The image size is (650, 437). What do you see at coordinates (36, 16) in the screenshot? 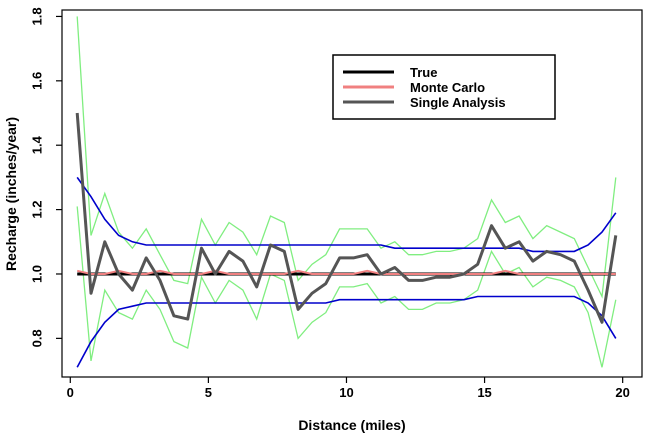
I see `y-tick-label: 1.8` at bounding box center [36, 16].